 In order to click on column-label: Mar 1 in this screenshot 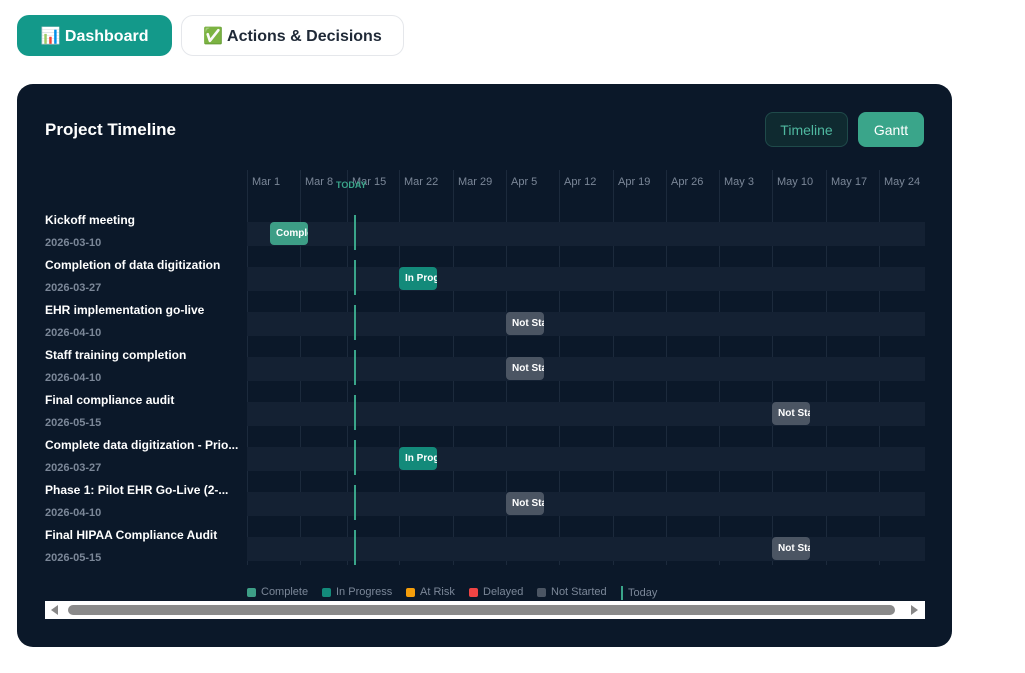, I will do `click(266, 182)`.